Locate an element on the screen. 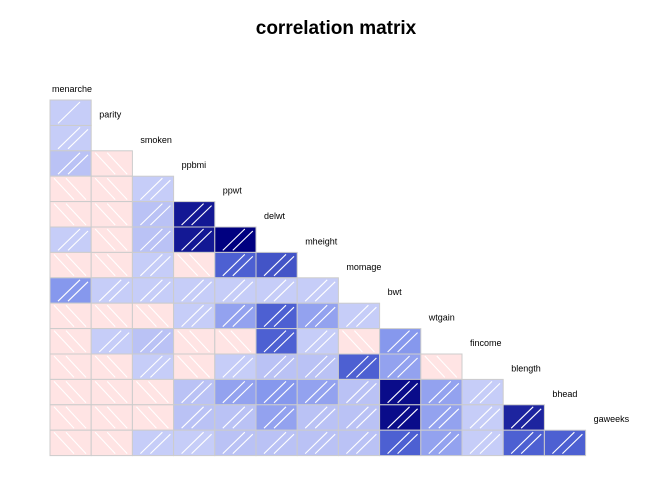 This screenshot has height=480, width=672. cell-mheight-menarche is located at coordinates (70, 265).